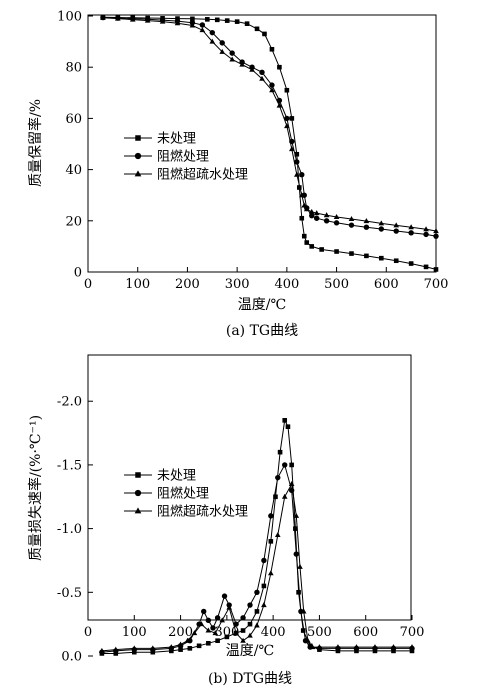  What do you see at coordinates (365, 632) in the screenshot?
I see `dtg-x-tick-label: 600` at bounding box center [365, 632].